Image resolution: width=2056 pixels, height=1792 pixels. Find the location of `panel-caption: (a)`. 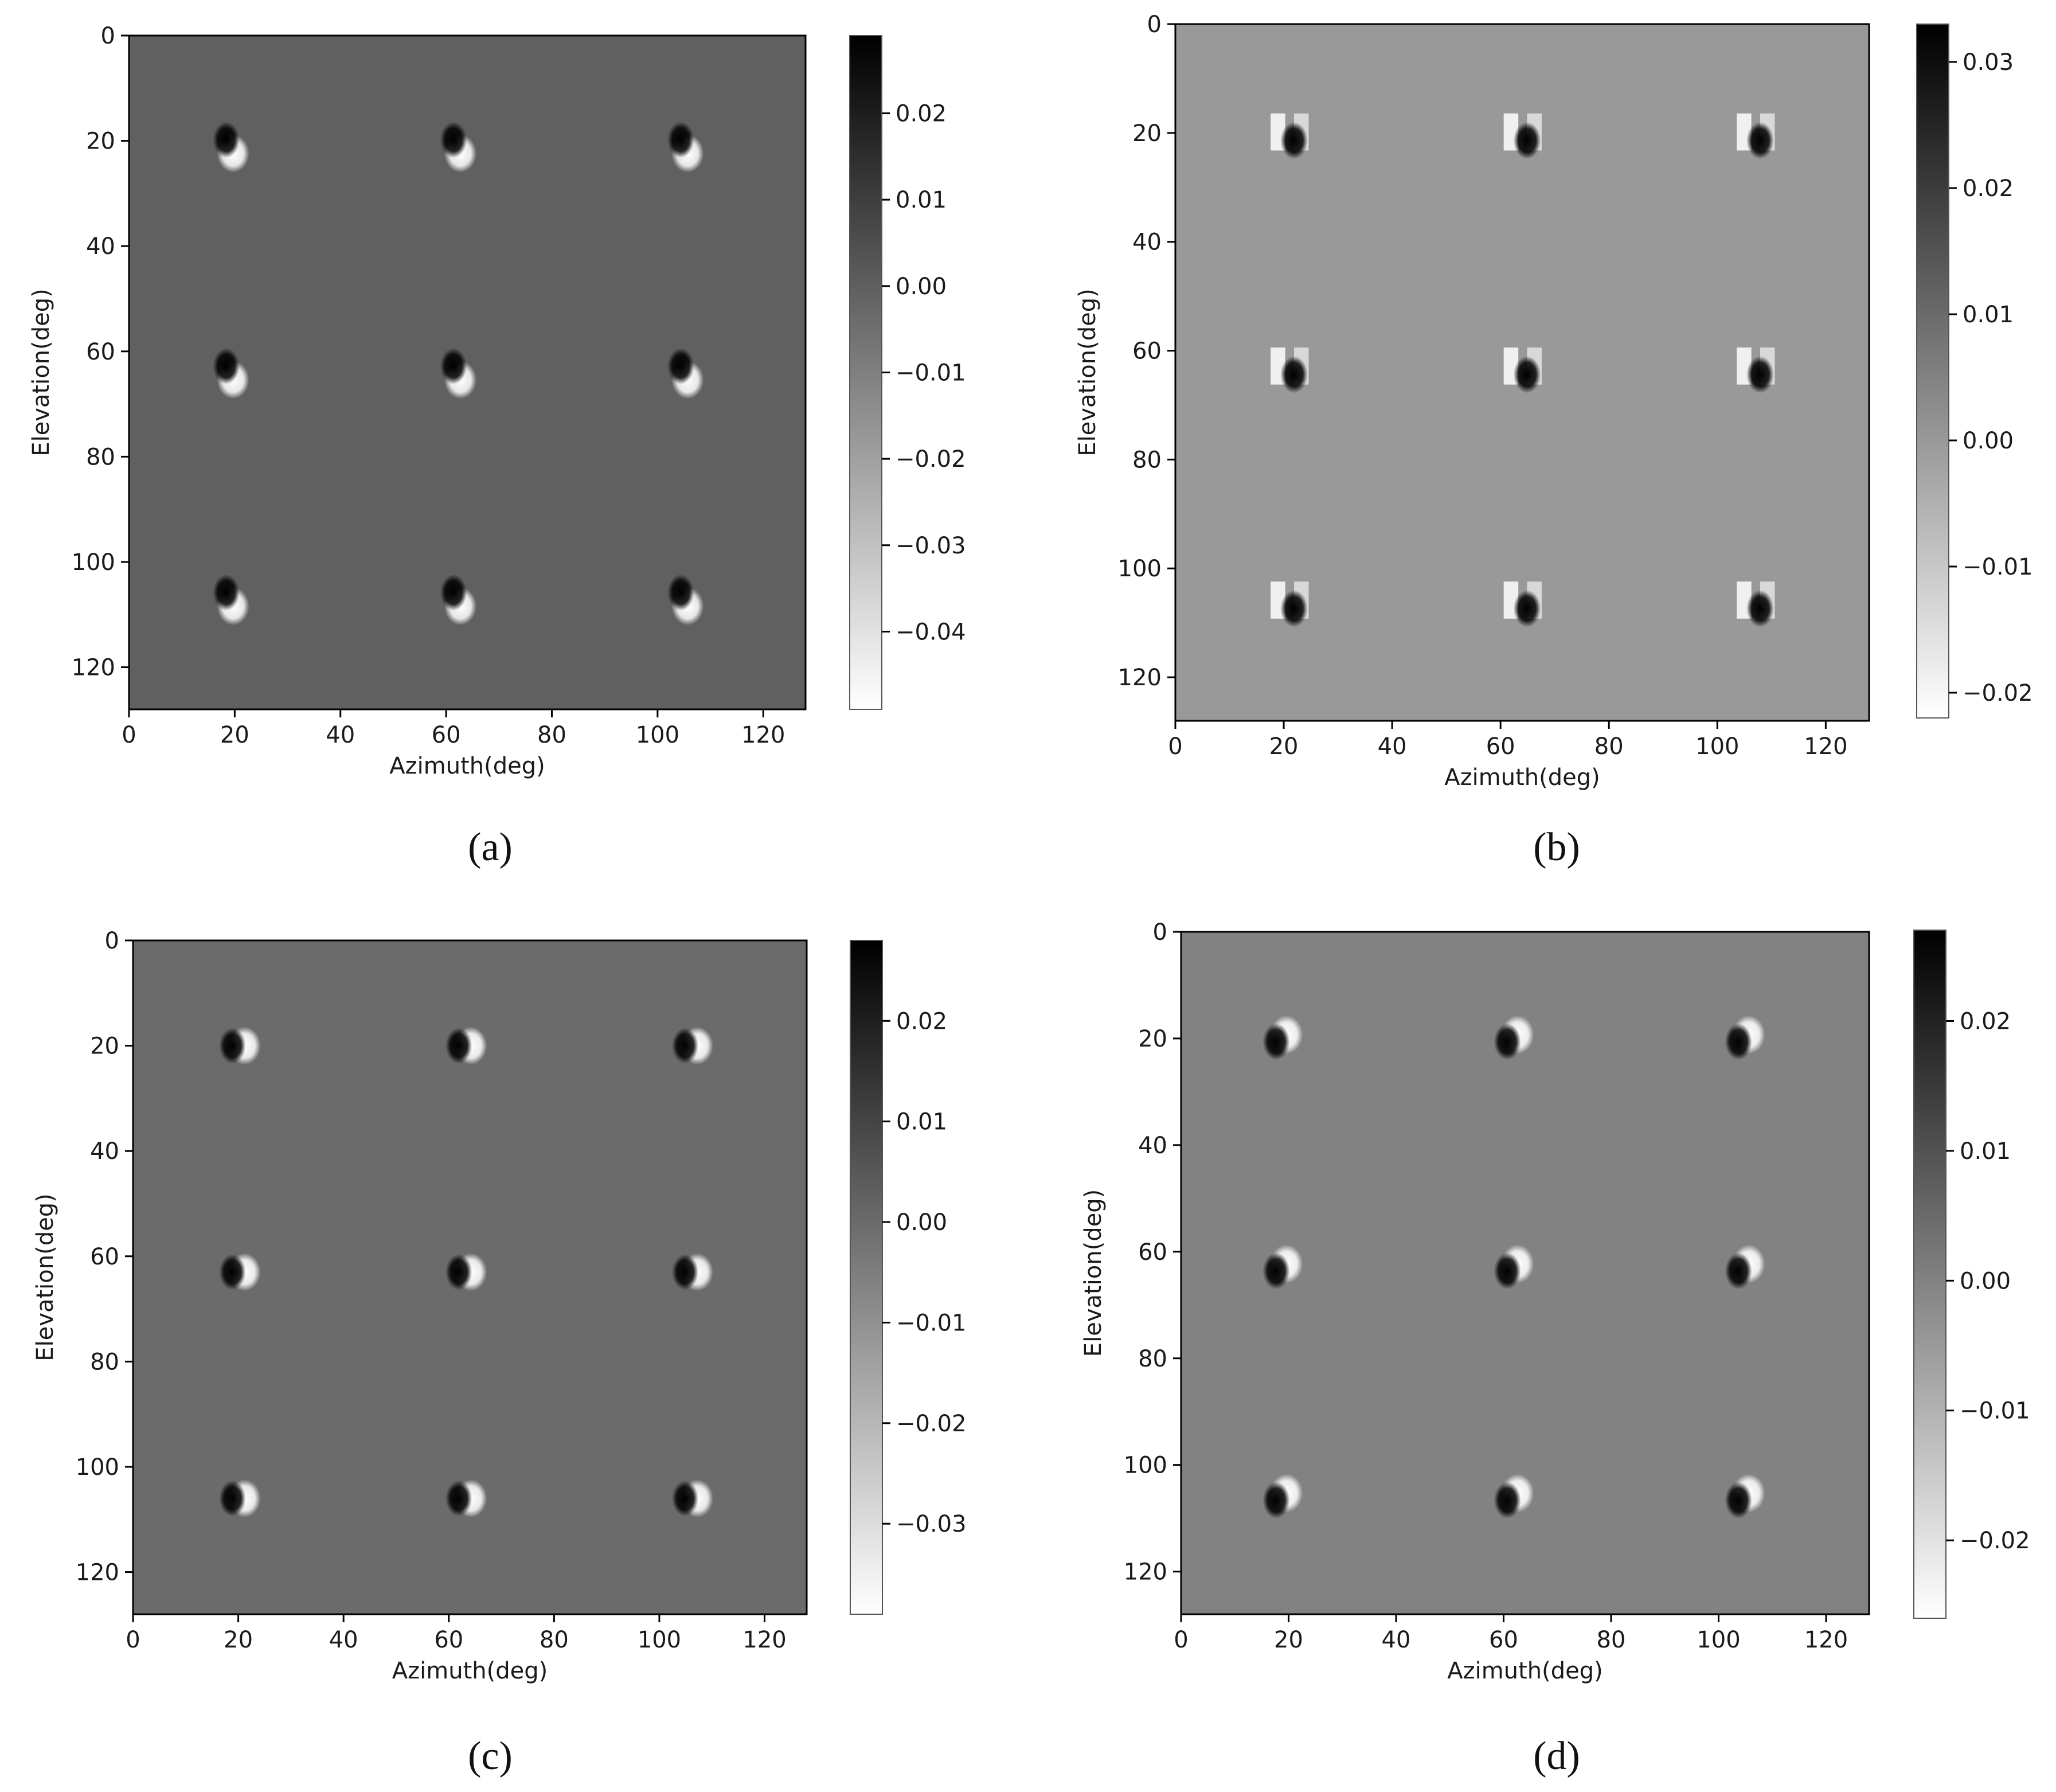

panel-caption: (a) is located at coordinates (490, 847).